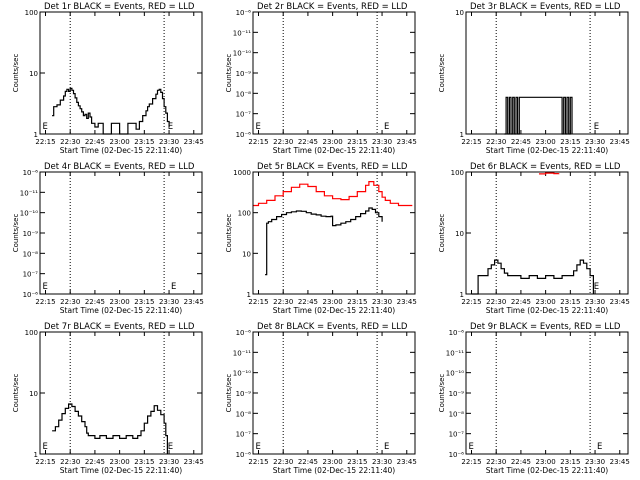  Describe the element at coordinates (119, 7) in the screenshot. I see `plot-title: Det 1r BLACK = Events, RED = LLD` at that location.